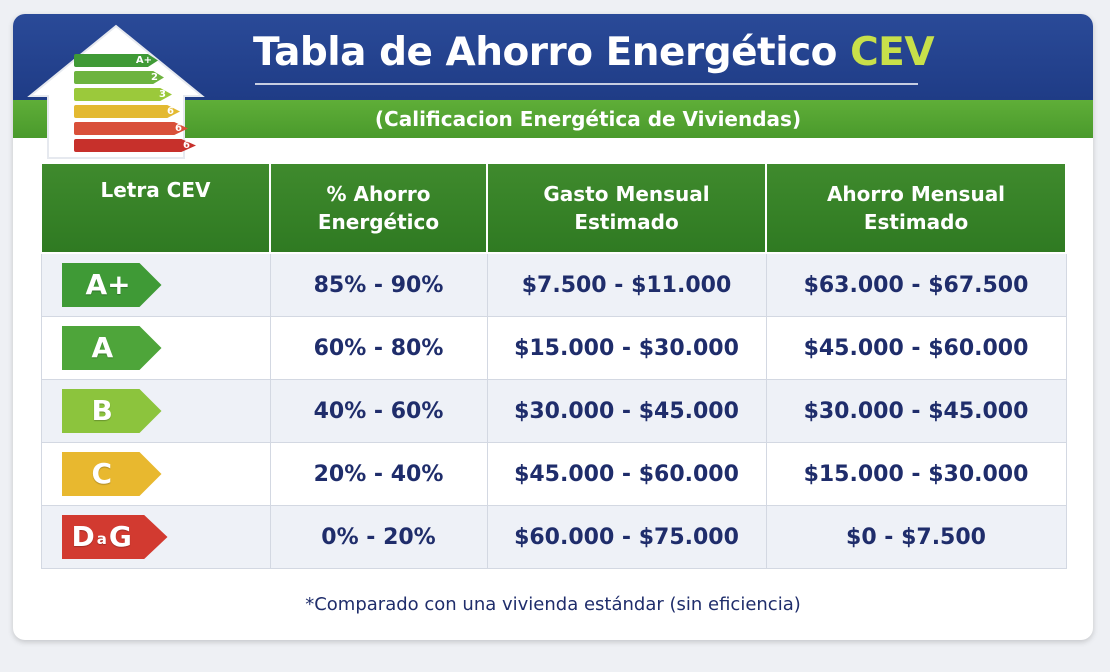  I want to click on logo-bar-6: 6, so click(135, 145).